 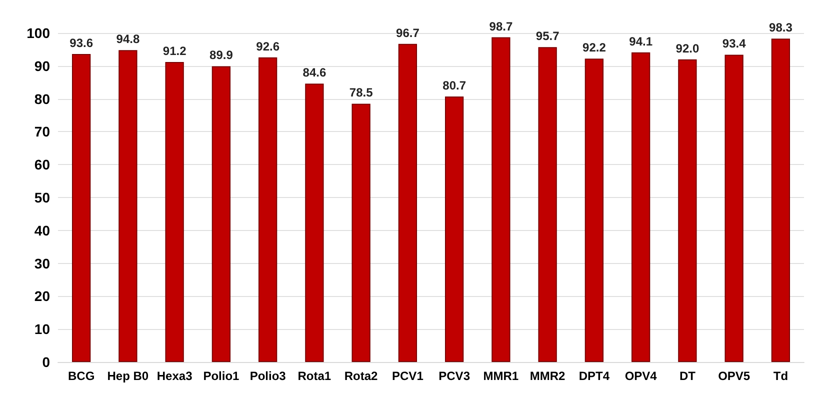 I want to click on data-label: 91.2, so click(x=174, y=51).